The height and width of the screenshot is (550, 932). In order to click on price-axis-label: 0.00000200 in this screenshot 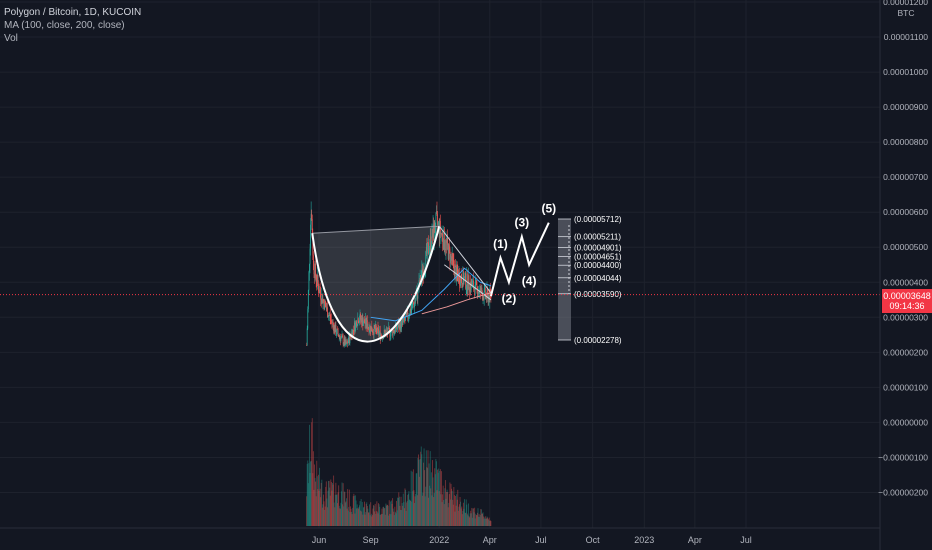, I will do `click(905, 352)`.